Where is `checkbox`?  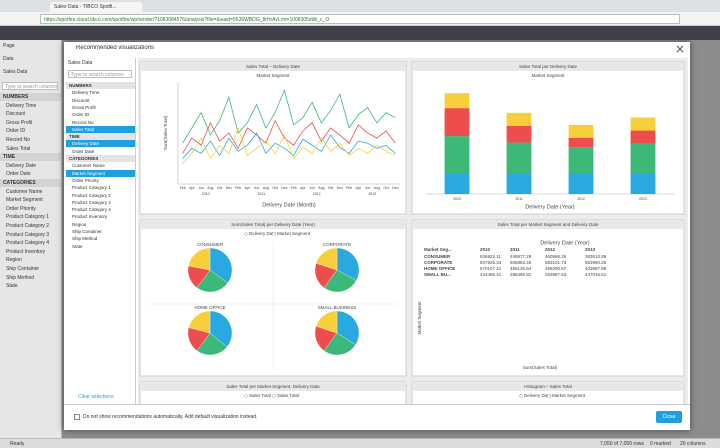 checkbox is located at coordinates (77, 417).